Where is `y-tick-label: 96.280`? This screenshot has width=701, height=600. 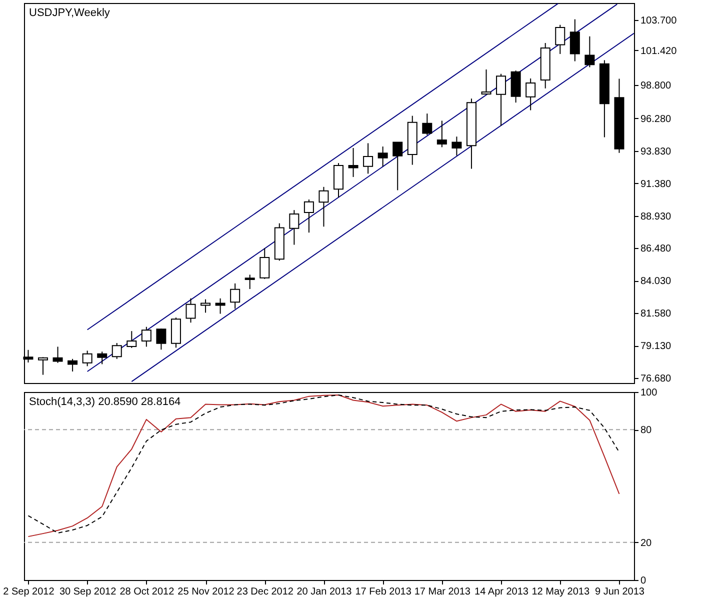 y-tick-label: 96.280 is located at coordinates (656, 119).